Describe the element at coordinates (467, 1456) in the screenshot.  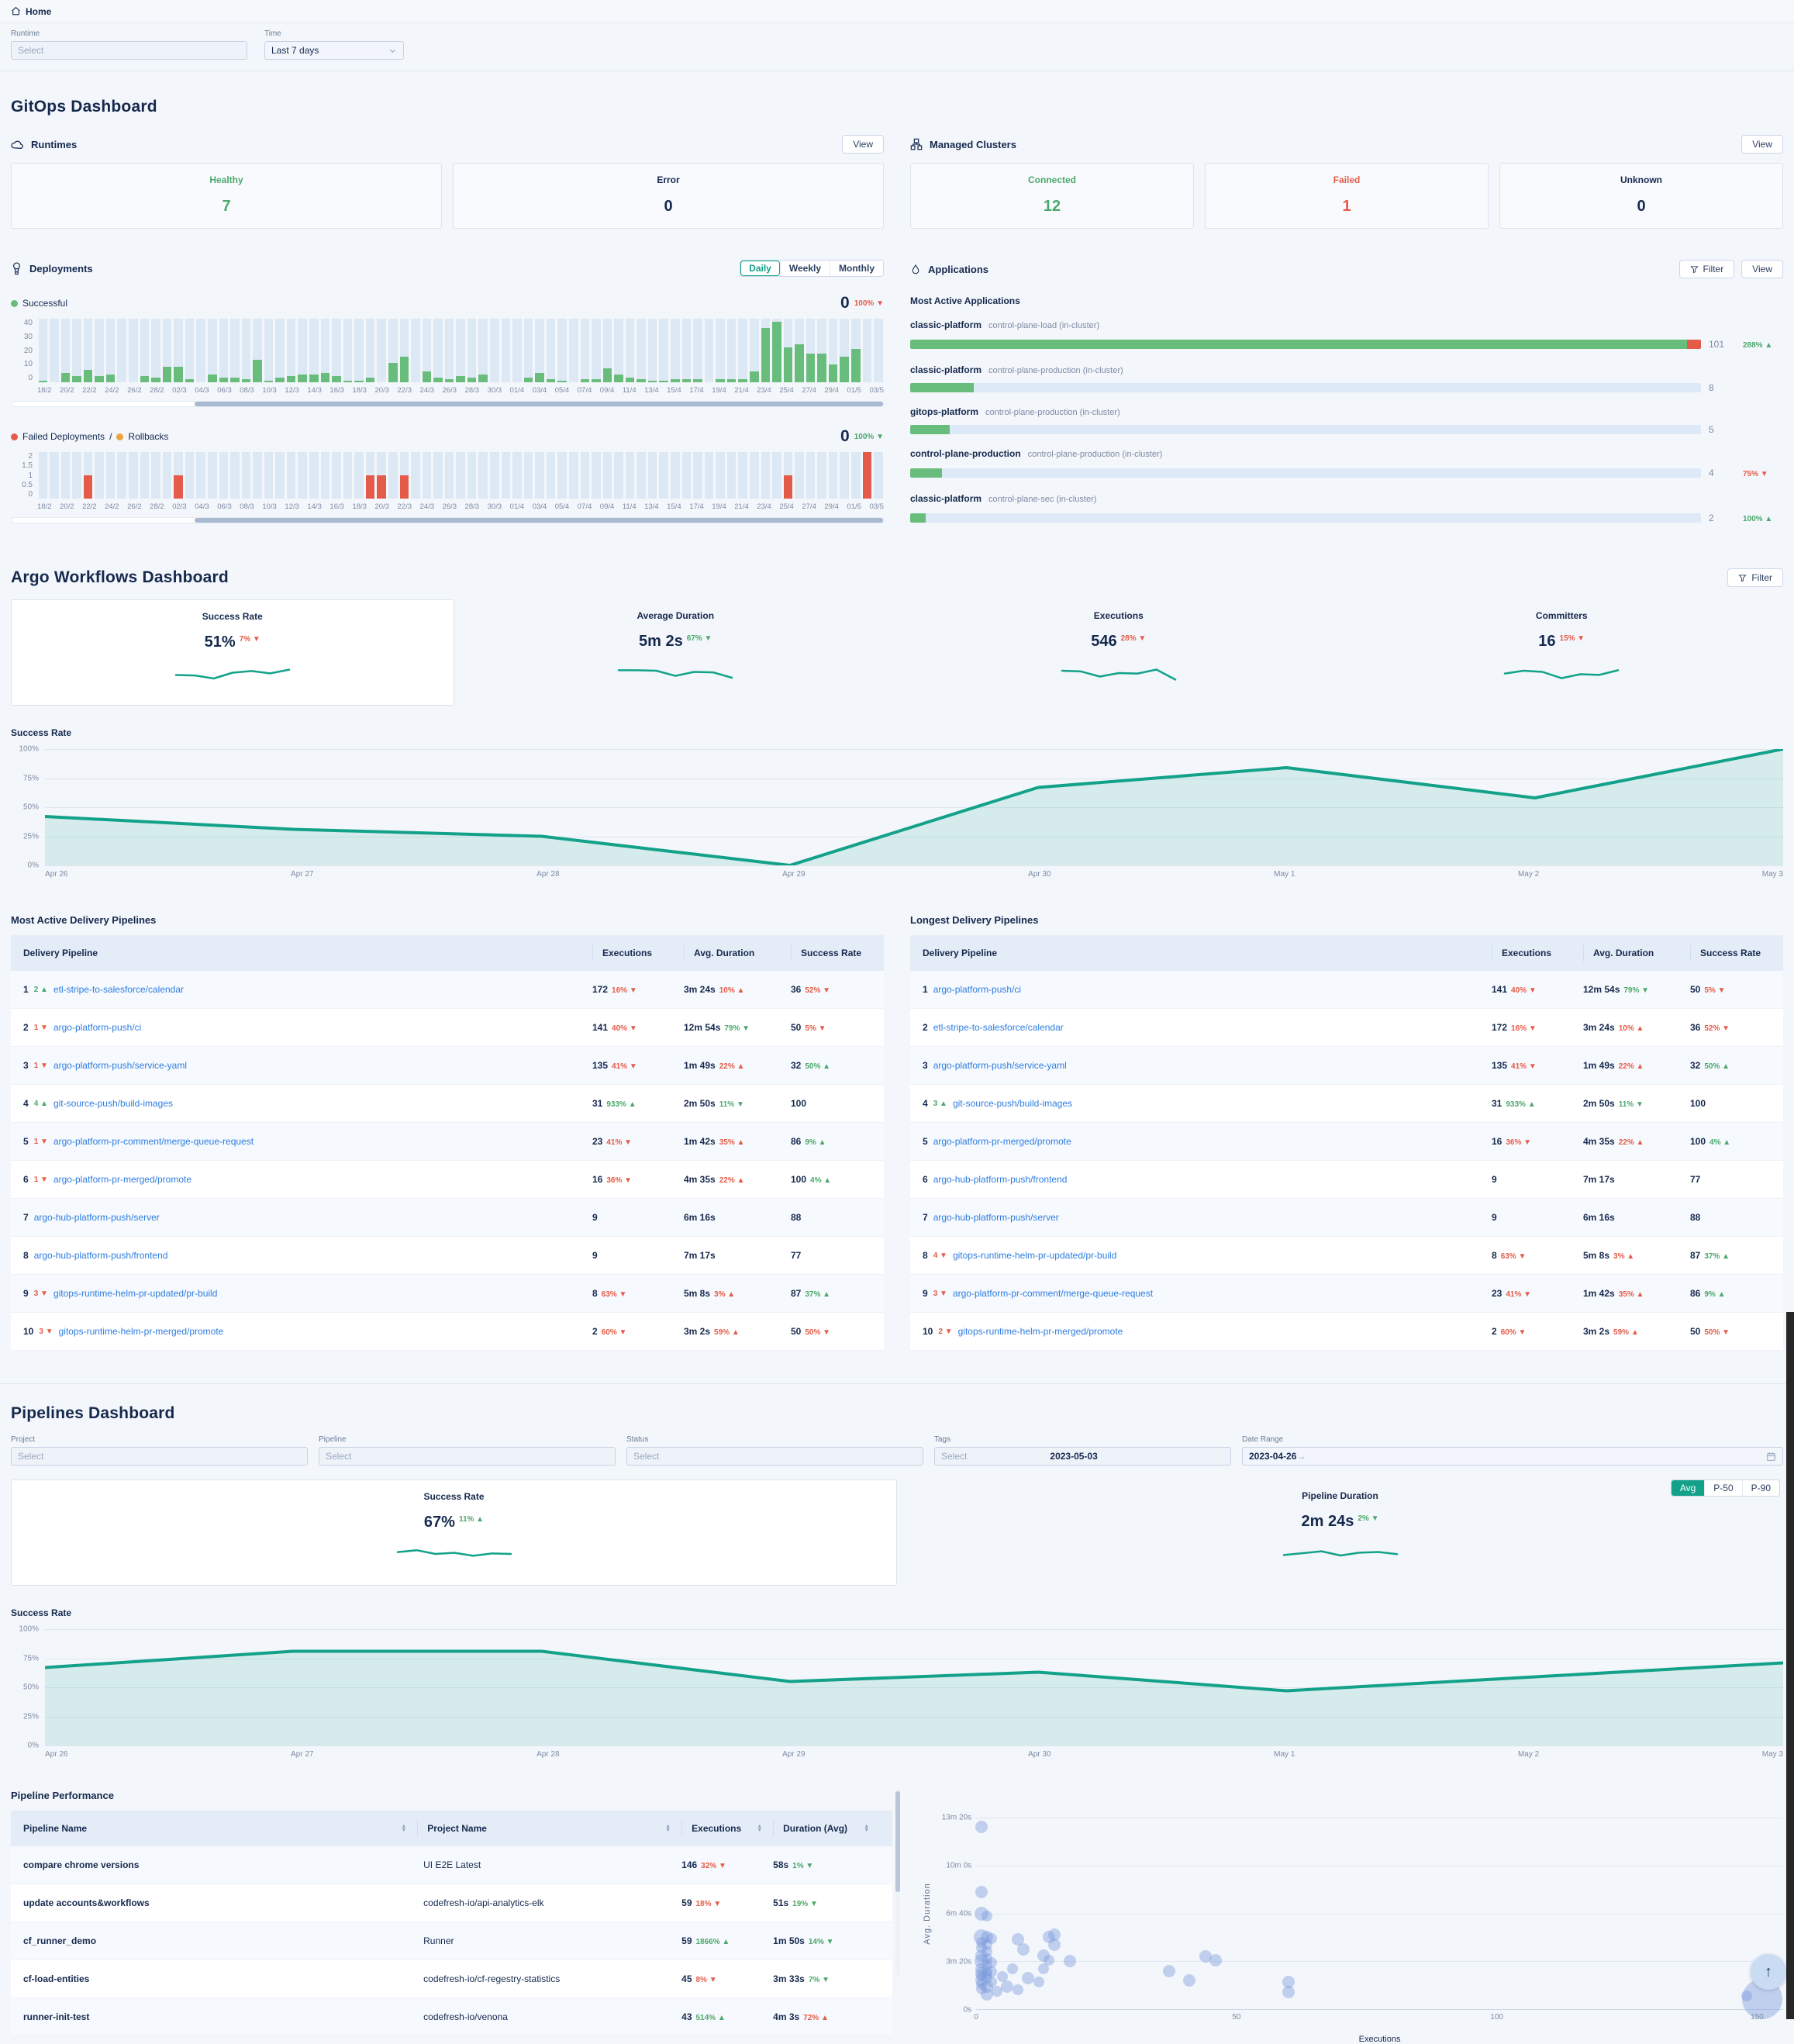
I see `pipeline-select: Select` at that location.